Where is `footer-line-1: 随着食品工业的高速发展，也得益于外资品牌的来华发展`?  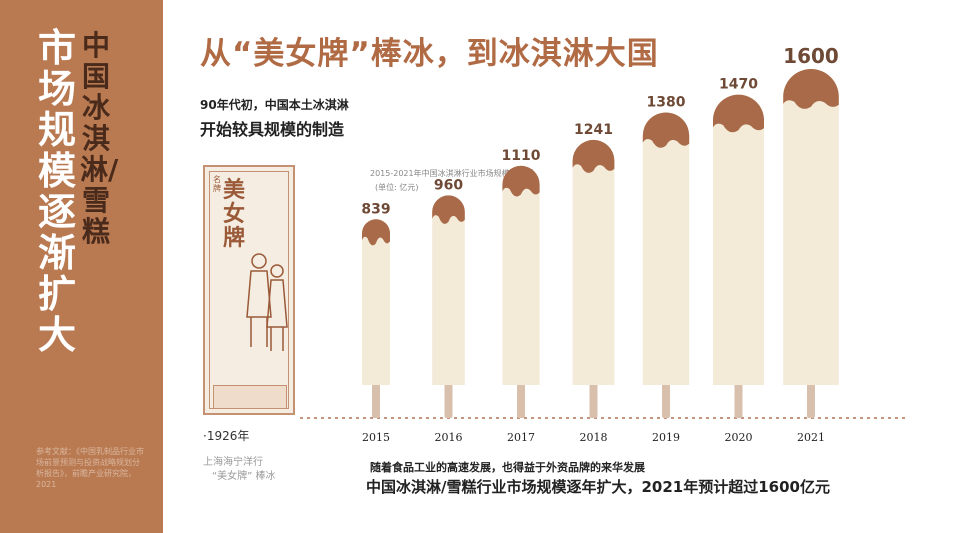 footer-line-1: 随着食品工业的高速发展，也得益于外资品牌的来华发展 is located at coordinates (507, 467).